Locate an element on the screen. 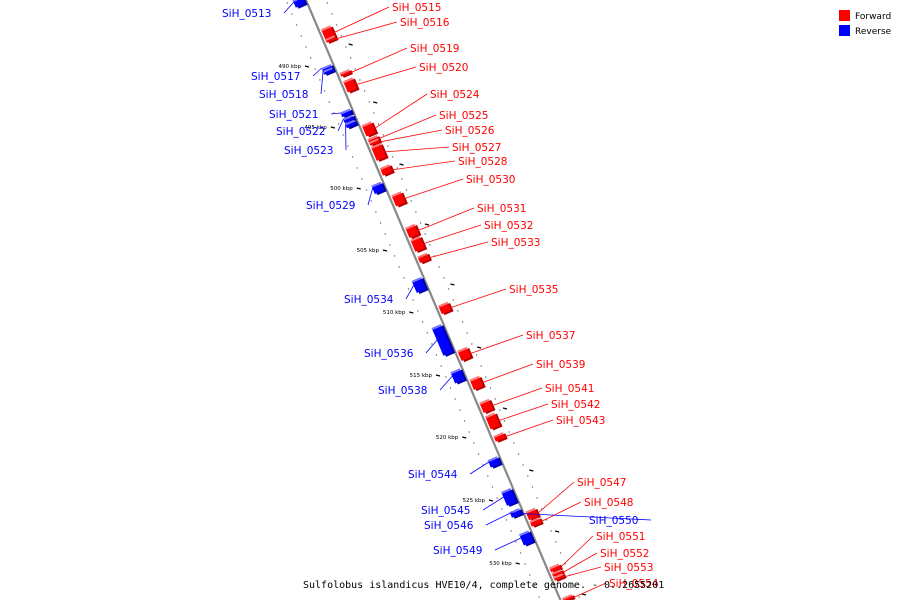  gene-label: SiH_0536 is located at coordinates (389, 354).